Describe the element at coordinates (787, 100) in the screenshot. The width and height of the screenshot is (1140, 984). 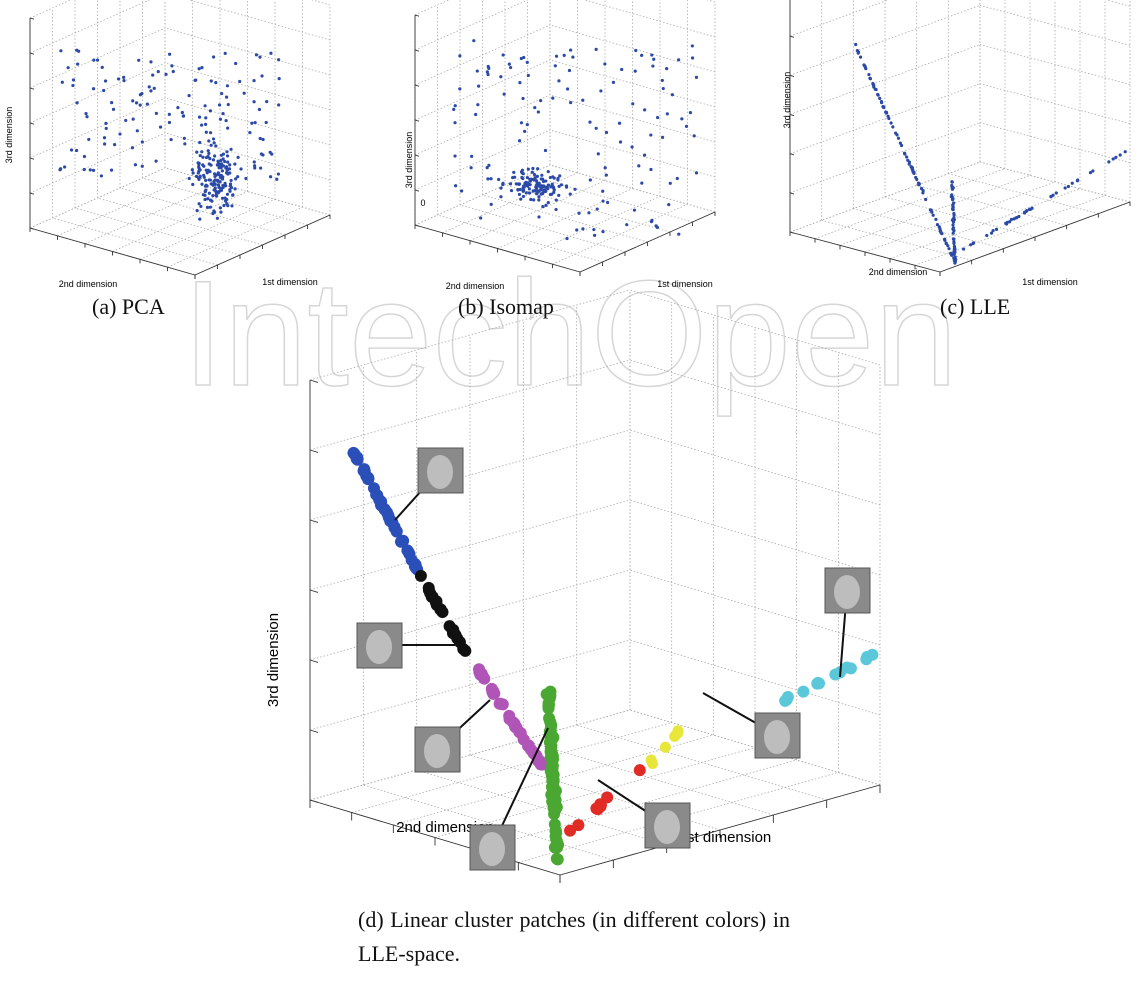
I see `axis-label: 3rd dimension` at that location.